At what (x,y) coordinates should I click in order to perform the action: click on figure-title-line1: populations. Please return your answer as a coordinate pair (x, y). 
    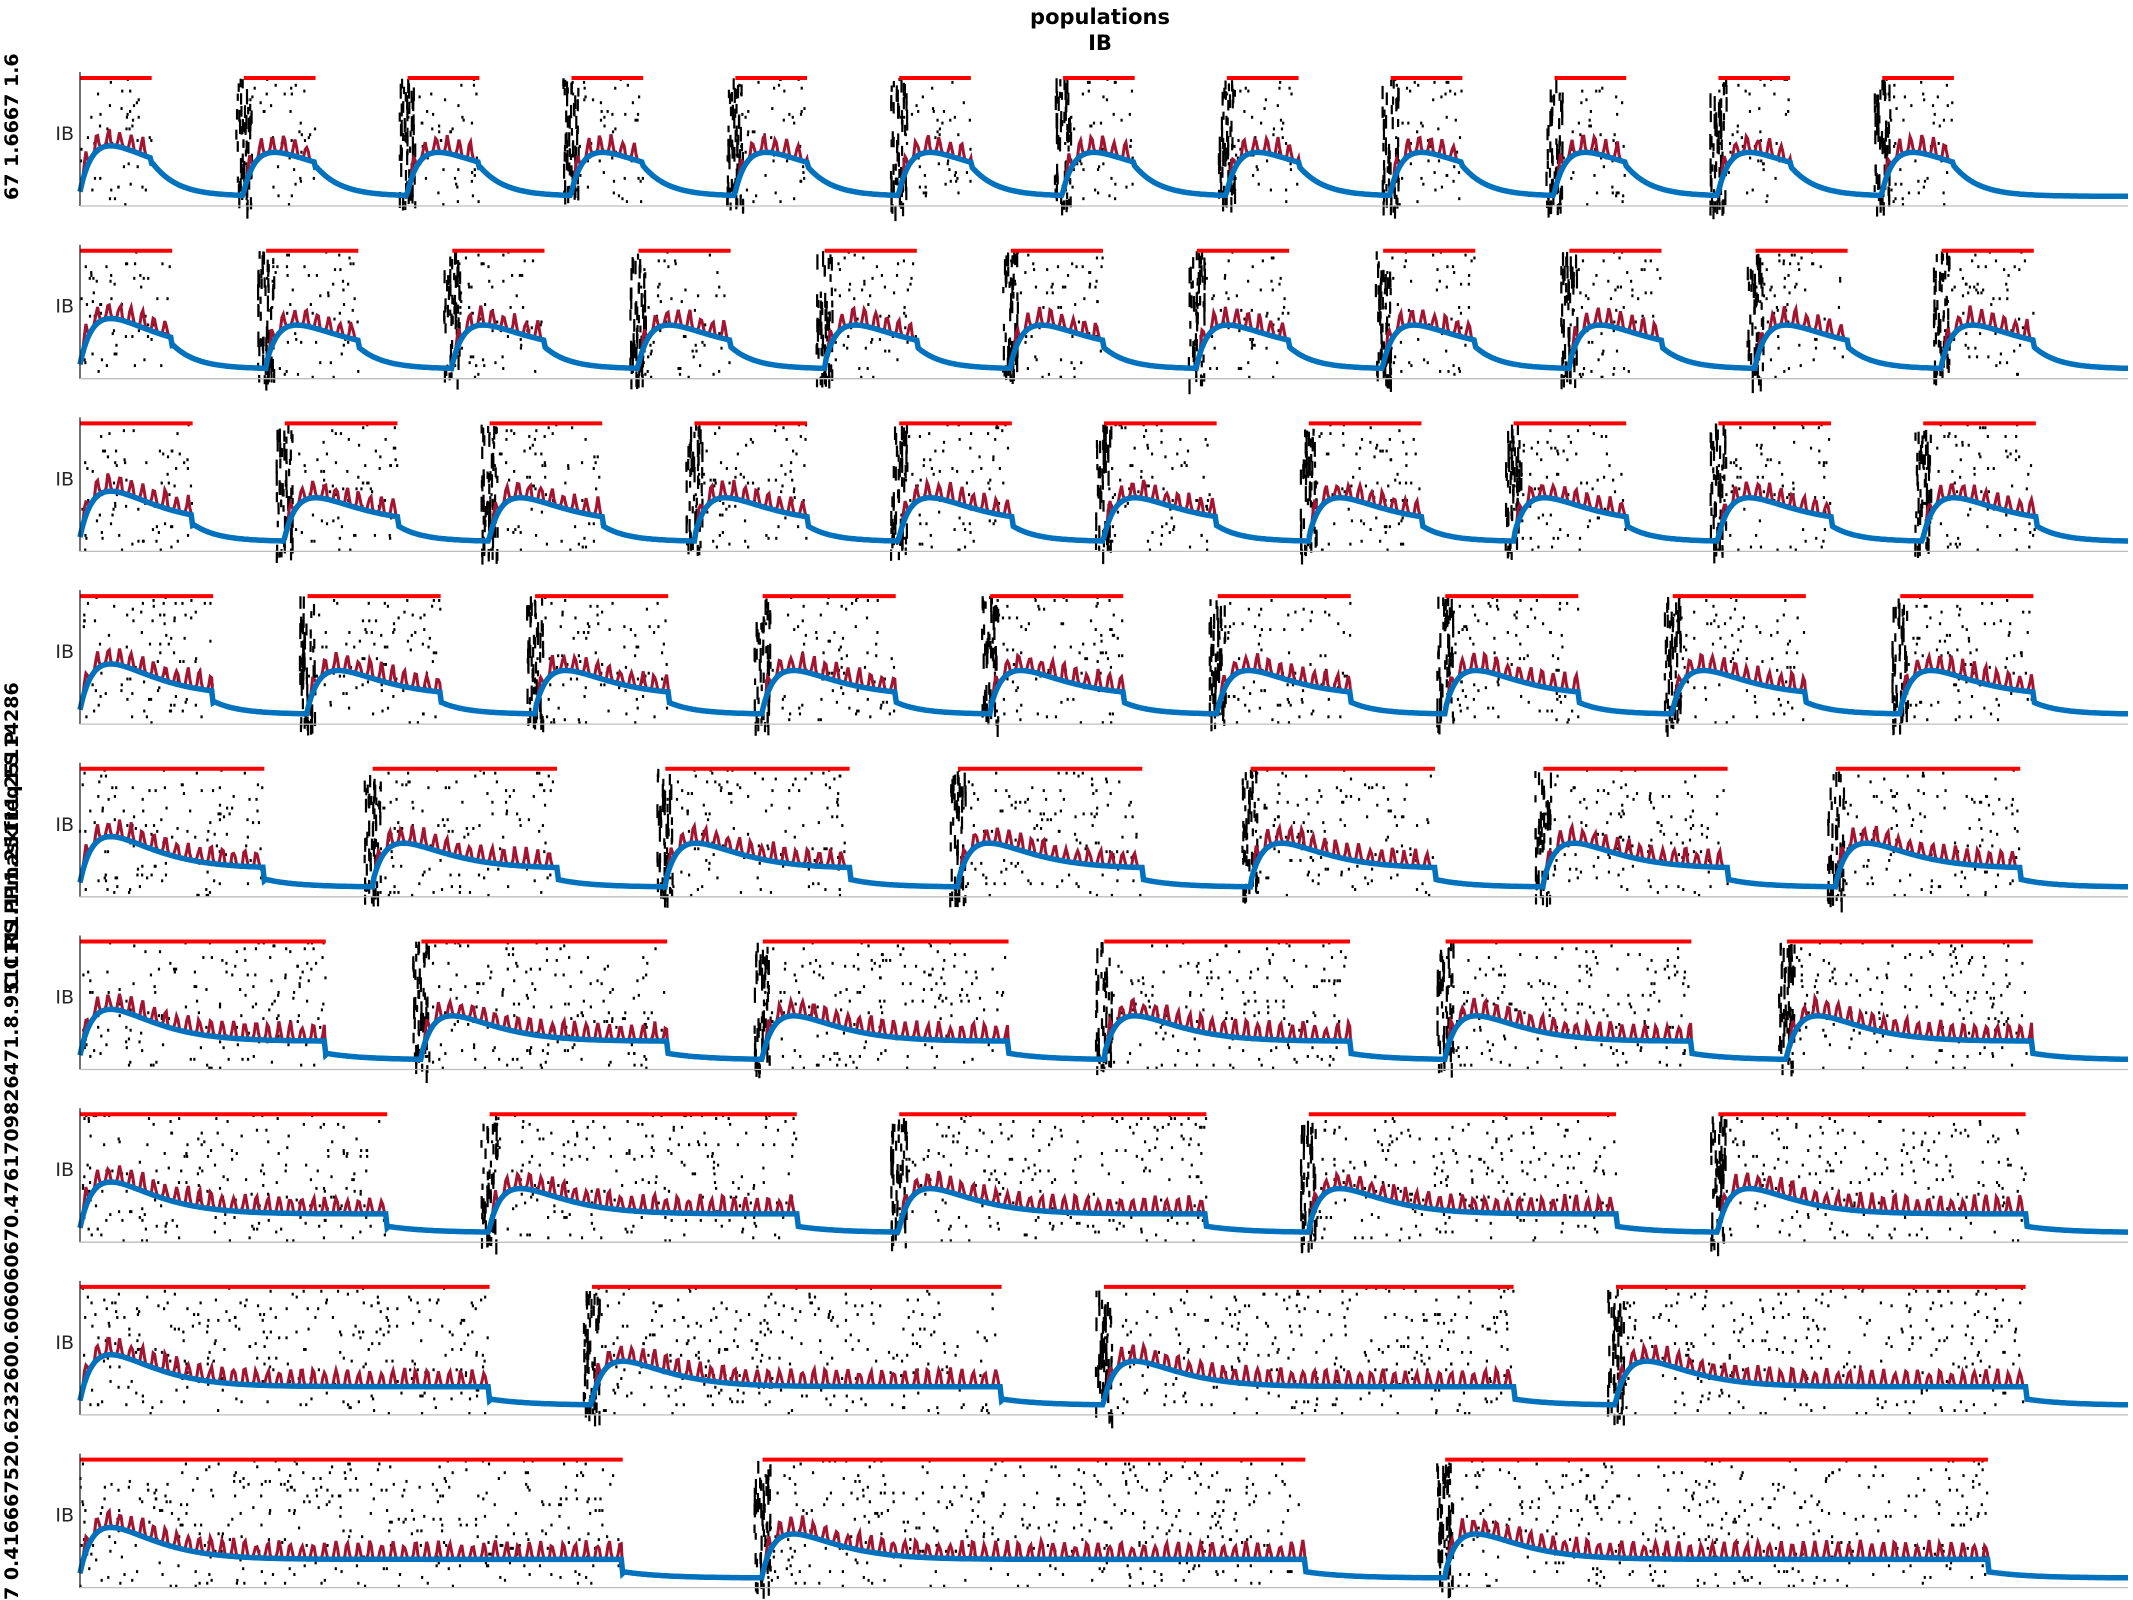
    Looking at the image, I should click on (1100, 17).